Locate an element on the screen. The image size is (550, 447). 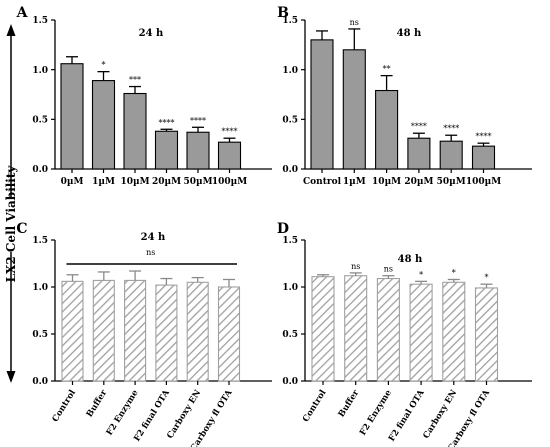
panel-letter: B is located at coordinates (283, 13).